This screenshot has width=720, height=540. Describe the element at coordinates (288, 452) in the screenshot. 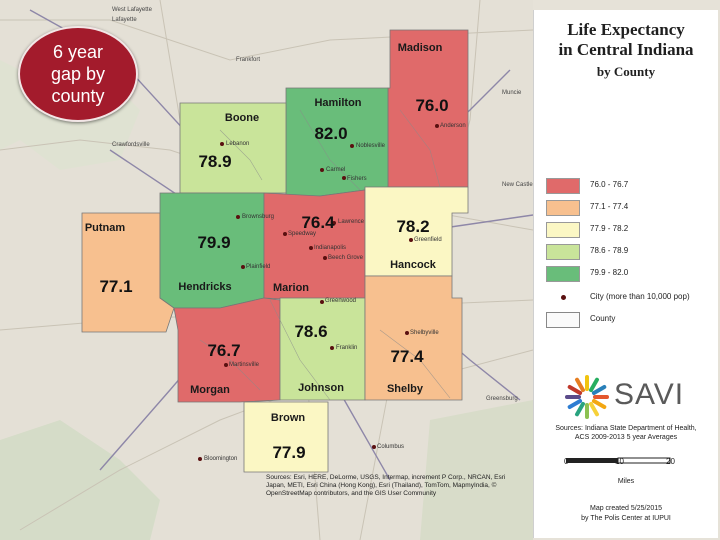

I see `county-value-brown: 77.9` at that location.